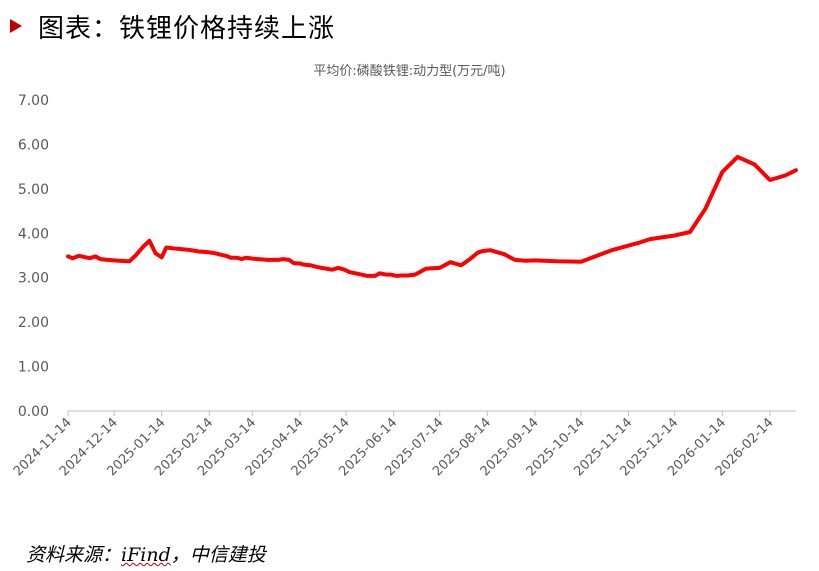  I want to click on page-title: 图表：铁锂价格持续上涨, so click(187, 28).